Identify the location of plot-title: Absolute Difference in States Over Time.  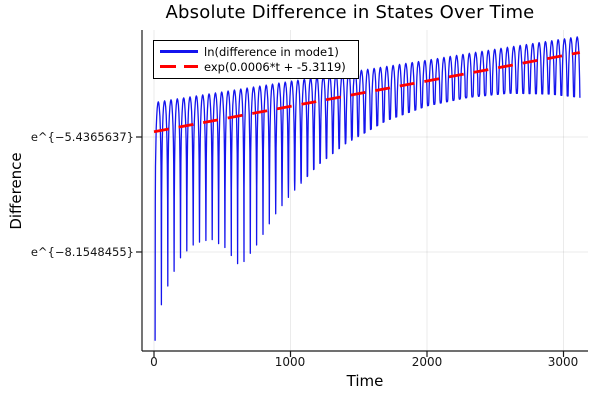
(350, 12).